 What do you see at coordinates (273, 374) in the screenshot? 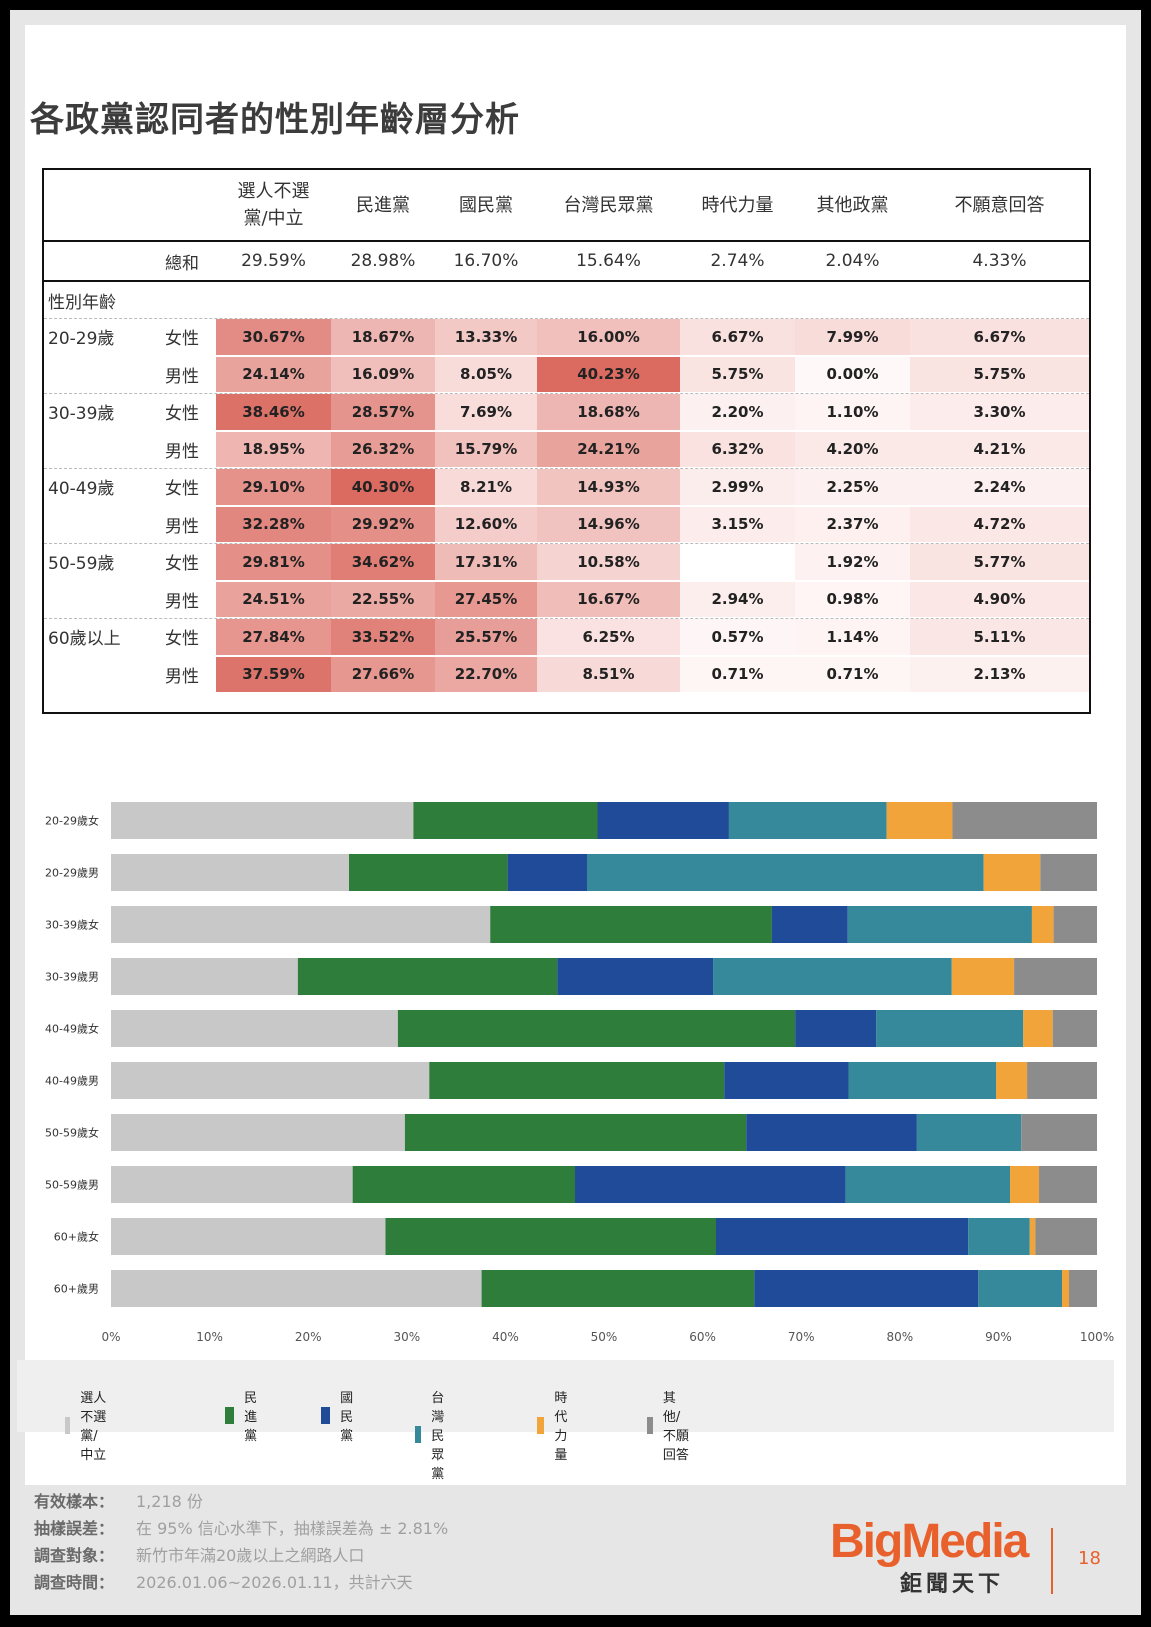
I see `value-cell: 24.14%` at bounding box center [273, 374].